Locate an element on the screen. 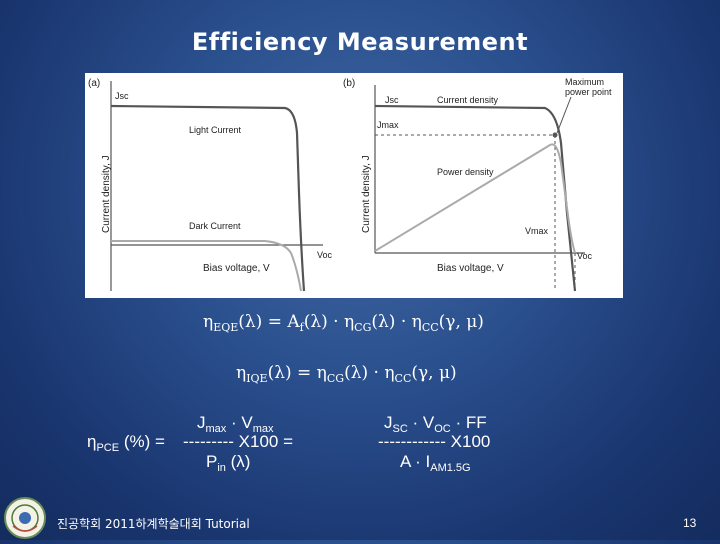  panel-b-mpp-marker is located at coordinates (555, 135).